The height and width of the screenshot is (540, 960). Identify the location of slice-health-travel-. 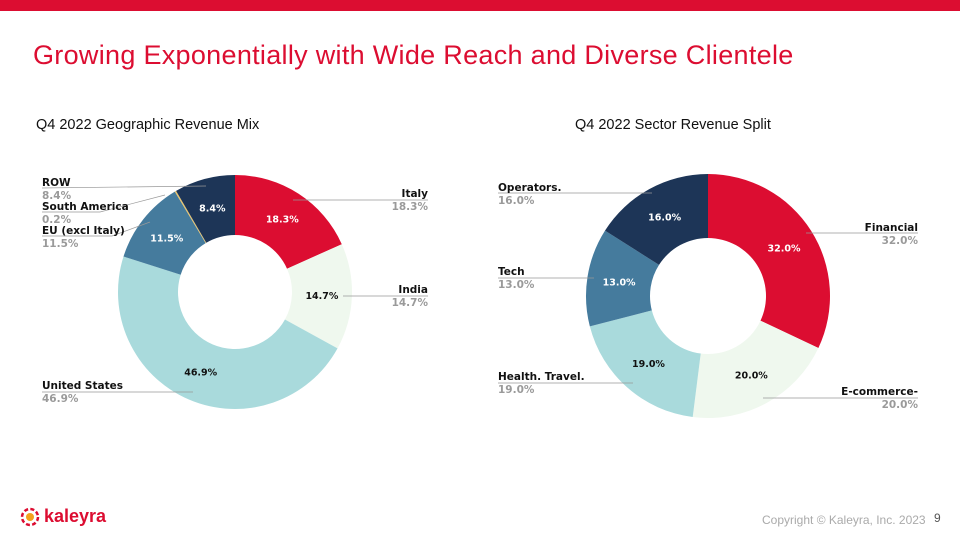
(645, 364).